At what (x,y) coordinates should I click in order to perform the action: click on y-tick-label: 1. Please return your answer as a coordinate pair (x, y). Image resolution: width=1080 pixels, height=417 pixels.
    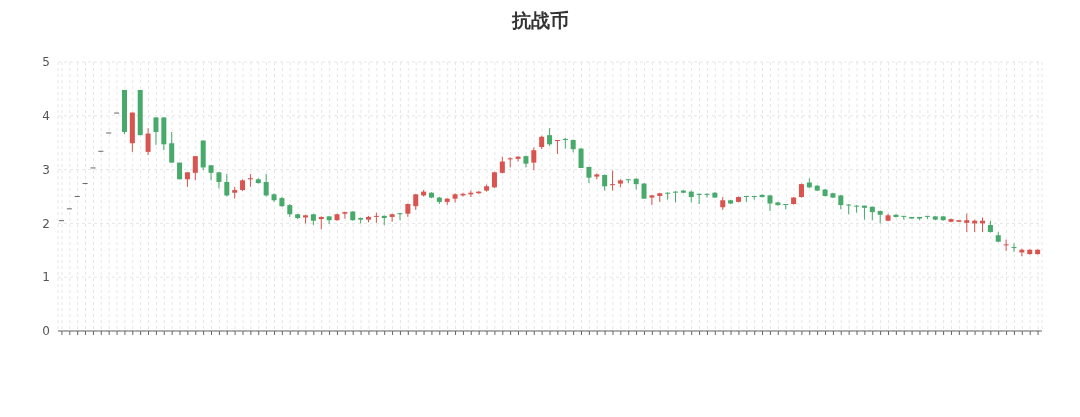
    Looking at the image, I should click on (46, 277).